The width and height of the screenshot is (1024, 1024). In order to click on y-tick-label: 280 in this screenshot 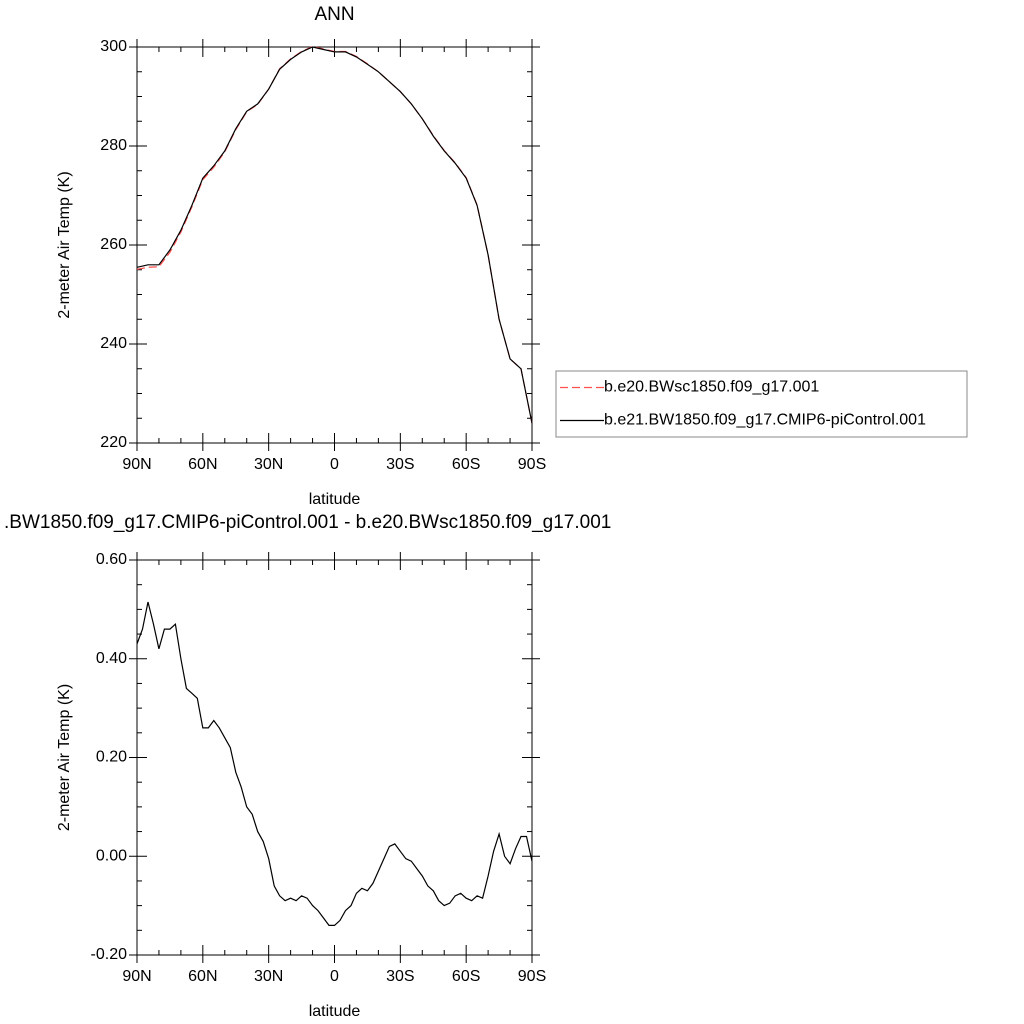, I will do `click(113, 145)`.